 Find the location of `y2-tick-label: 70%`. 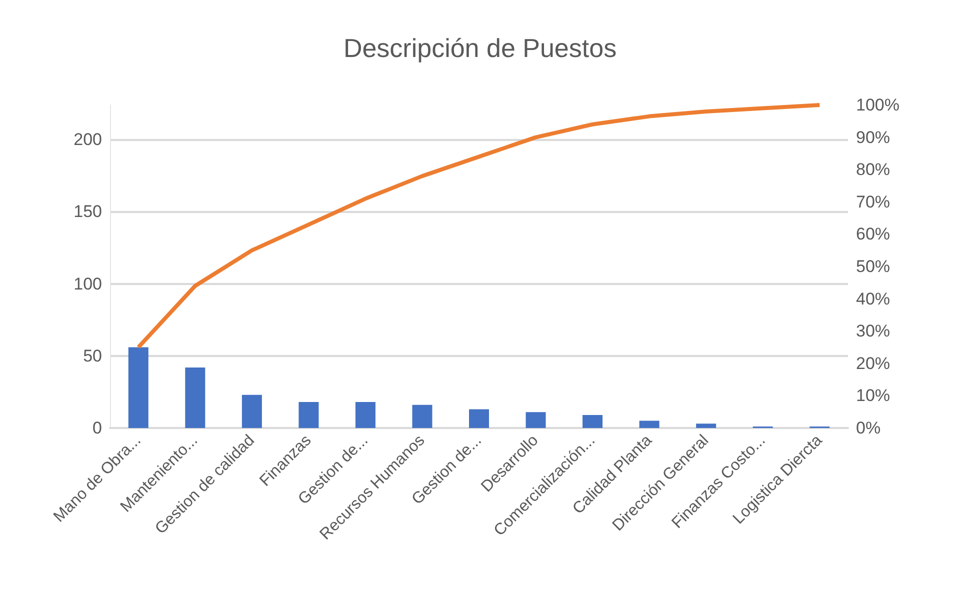

y2-tick-label: 70% is located at coordinates (873, 202).